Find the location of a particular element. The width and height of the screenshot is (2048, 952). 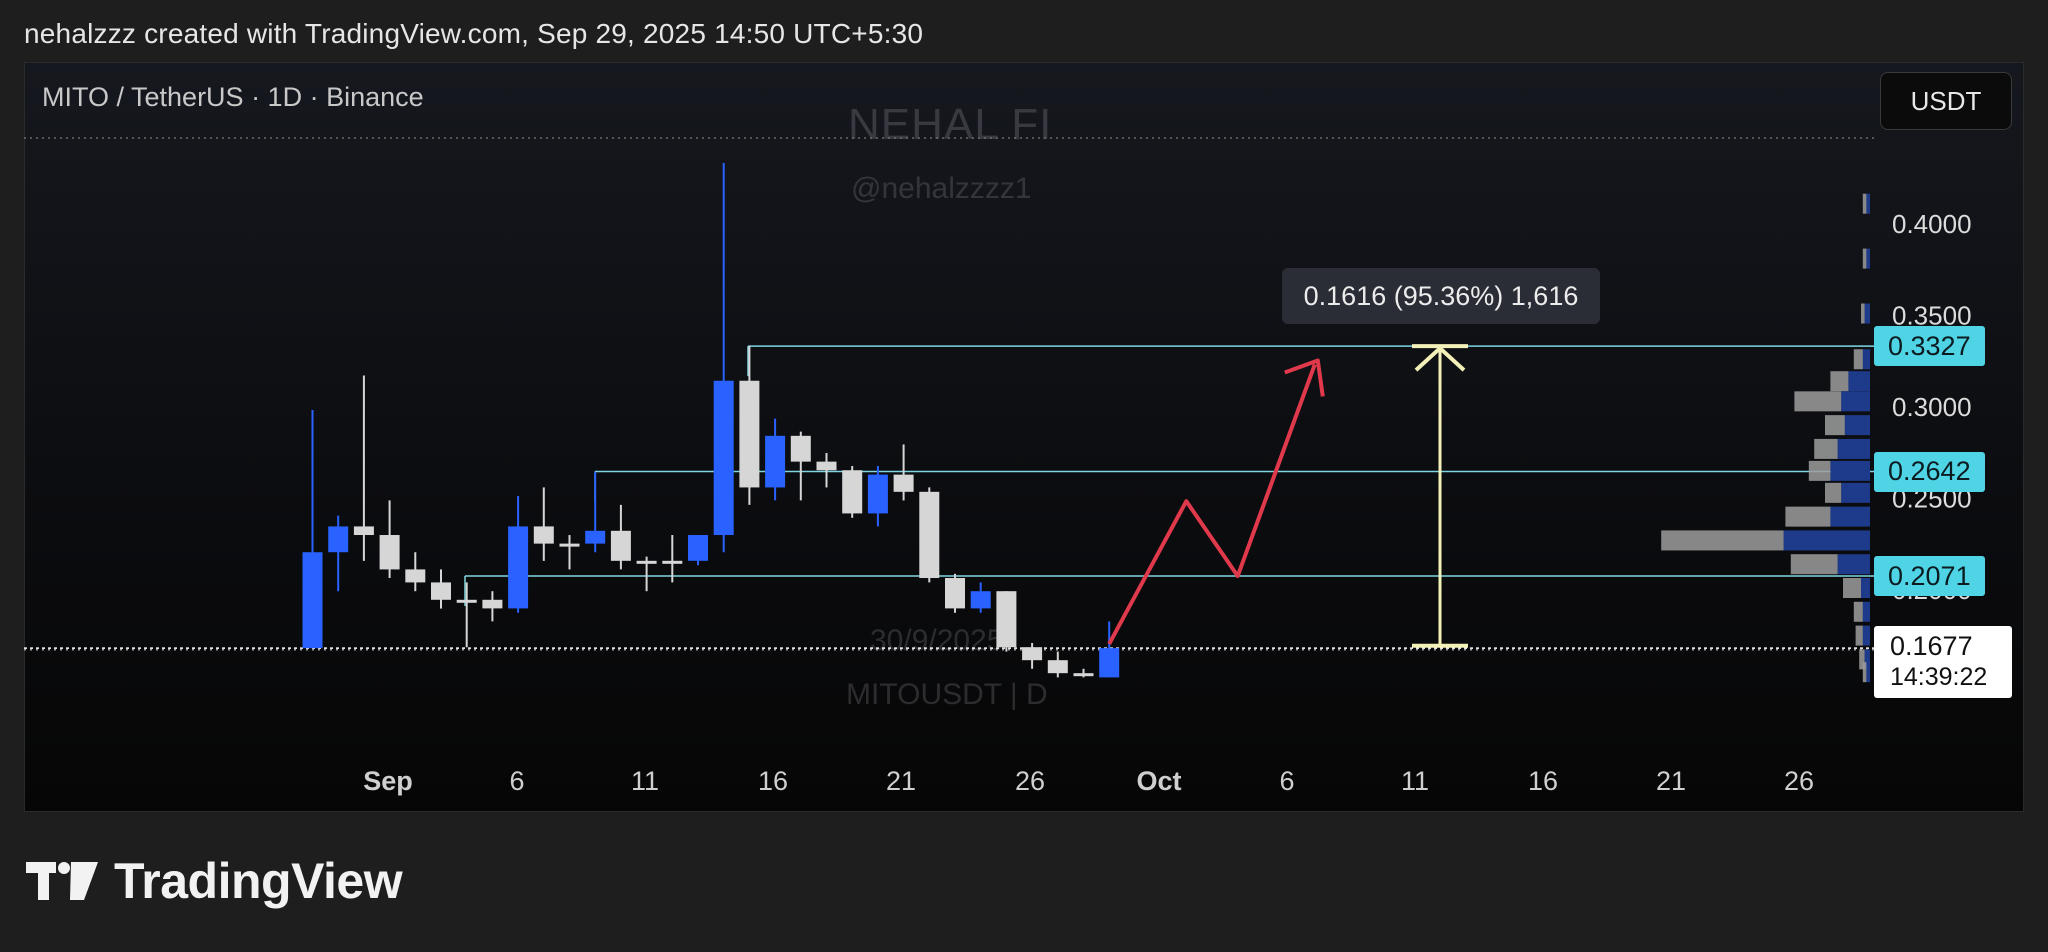

measure-tooltip: 0.1616 (95.36%) 1,616 is located at coordinates (1441, 296).